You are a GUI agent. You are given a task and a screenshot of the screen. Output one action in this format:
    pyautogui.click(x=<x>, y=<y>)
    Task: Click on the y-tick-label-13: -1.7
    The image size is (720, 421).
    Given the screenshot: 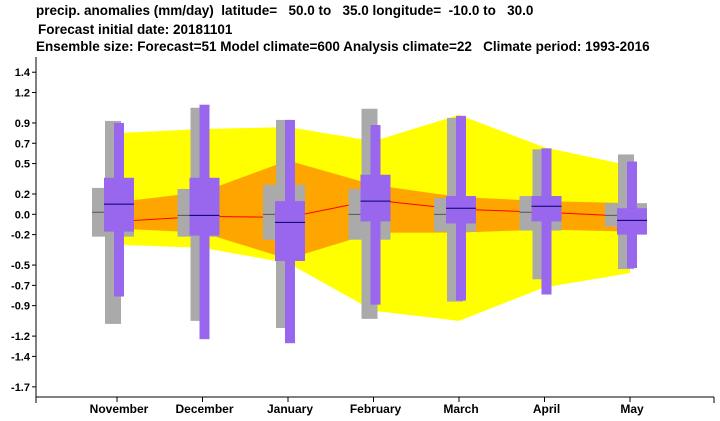 What is the action you would take?
    pyautogui.click(x=20, y=388)
    